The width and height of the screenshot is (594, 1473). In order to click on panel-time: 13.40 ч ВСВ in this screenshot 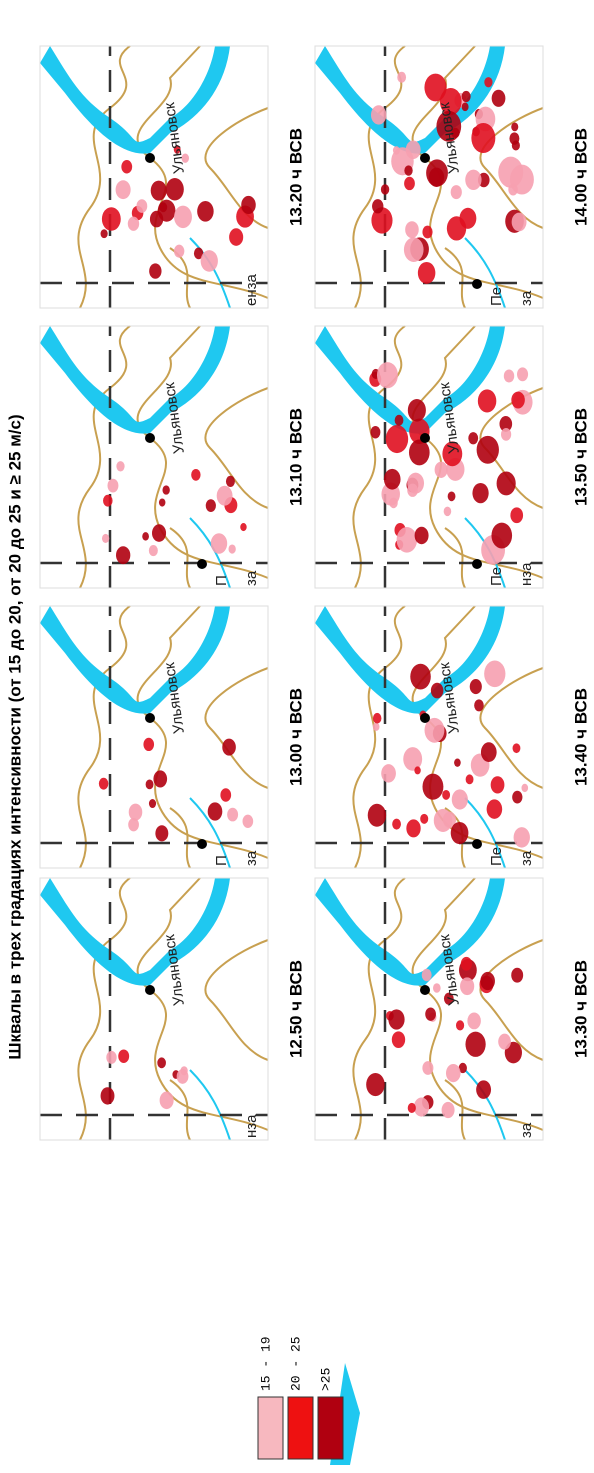, I will do `click(580, 737)`.